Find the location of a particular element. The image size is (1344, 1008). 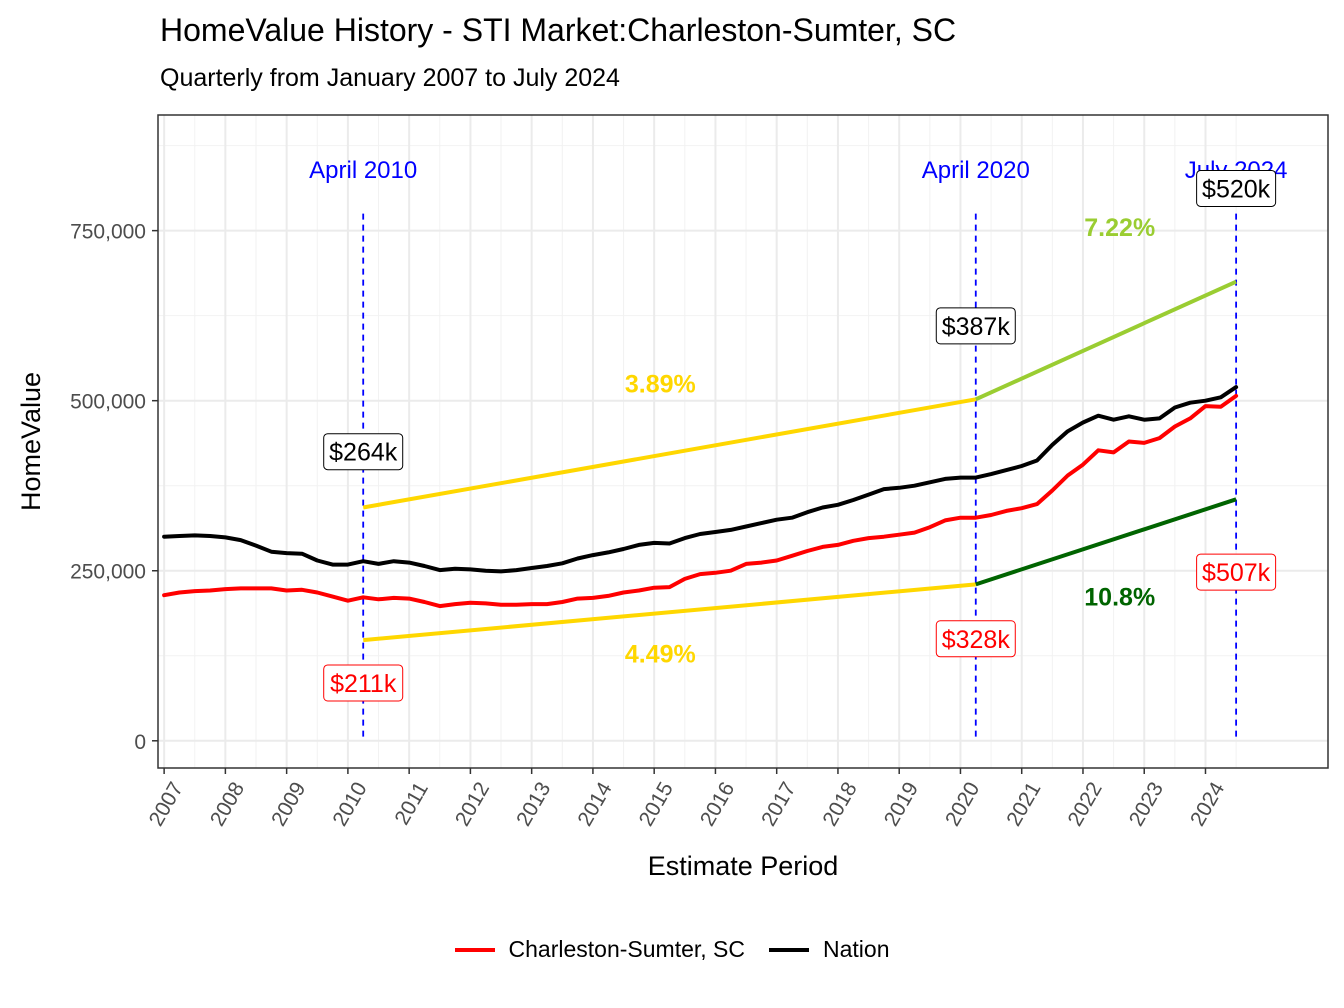

x-tick-label: 2012 is located at coordinates (472, 804).